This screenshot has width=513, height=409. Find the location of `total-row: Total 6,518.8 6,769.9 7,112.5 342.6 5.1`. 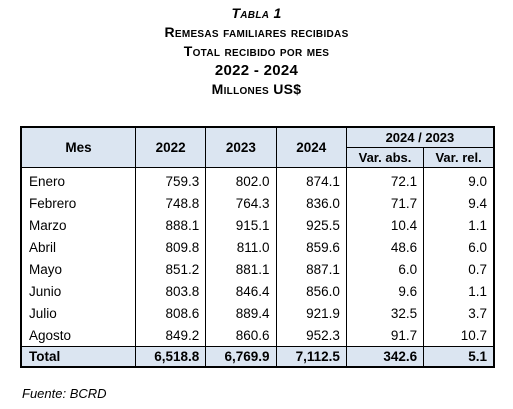

total-row: Total 6,518.8 6,769.9 7,112.5 342.6 5.1 is located at coordinates (257, 357).